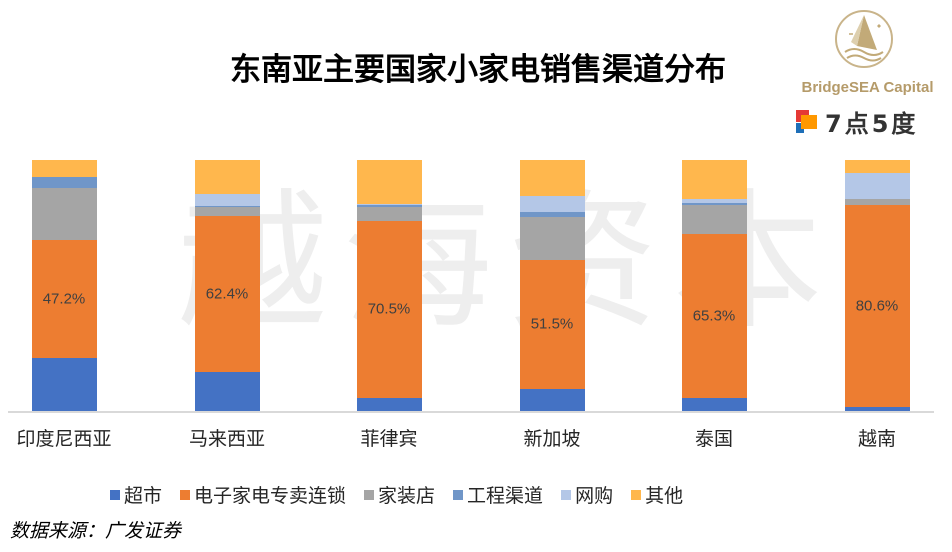 This screenshot has height=552, width=952. What do you see at coordinates (389, 439) in the screenshot?
I see `x-axis-label: 菲律宾` at bounding box center [389, 439].